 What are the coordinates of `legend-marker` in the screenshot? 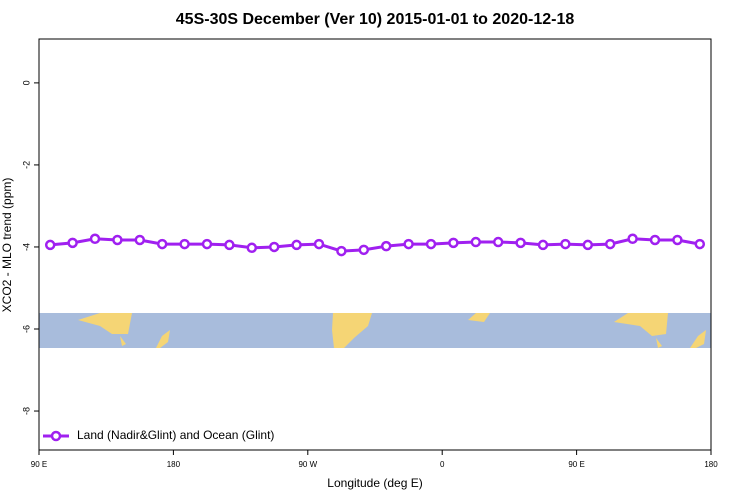 It's located at (56, 436).